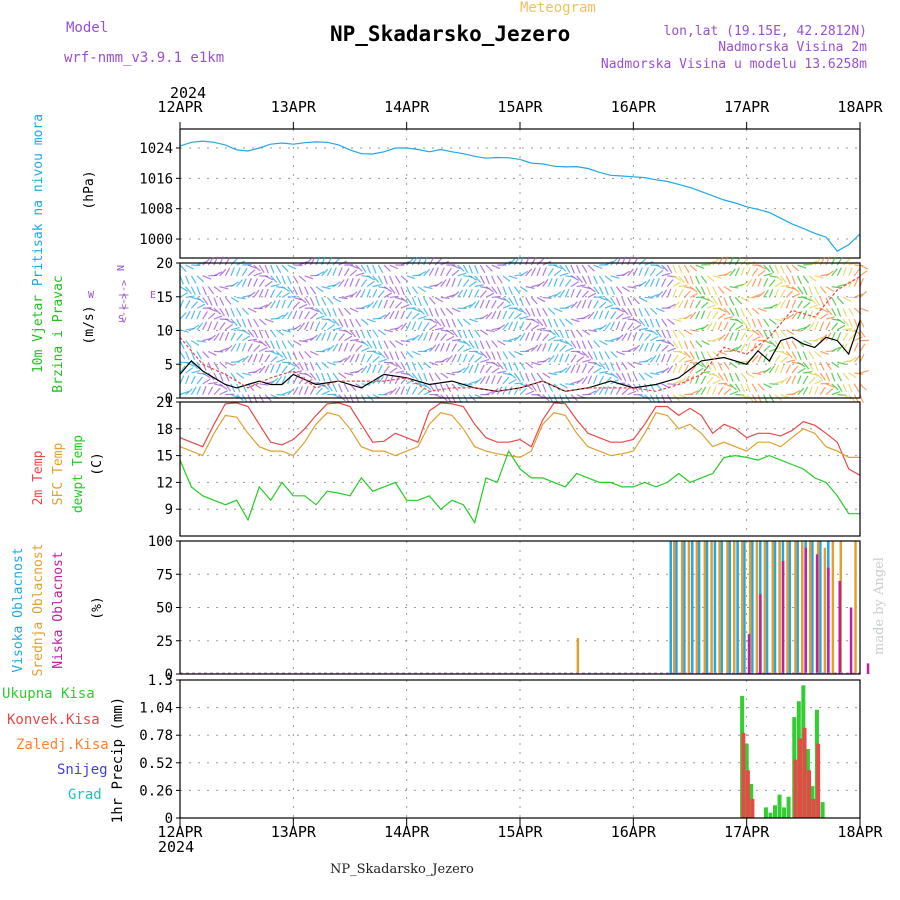 The image size is (900, 900). I want to click on x-date-bottom: 16APR, so click(634, 832).